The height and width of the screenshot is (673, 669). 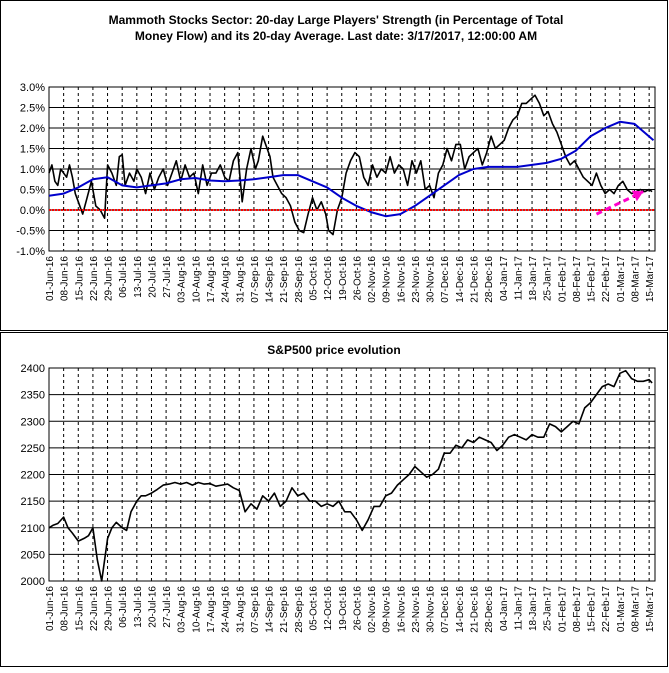 What do you see at coordinates (32, 88) in the screenshot?
I see `y-tick-label: 3.0%` at bounding box center [32, 88].